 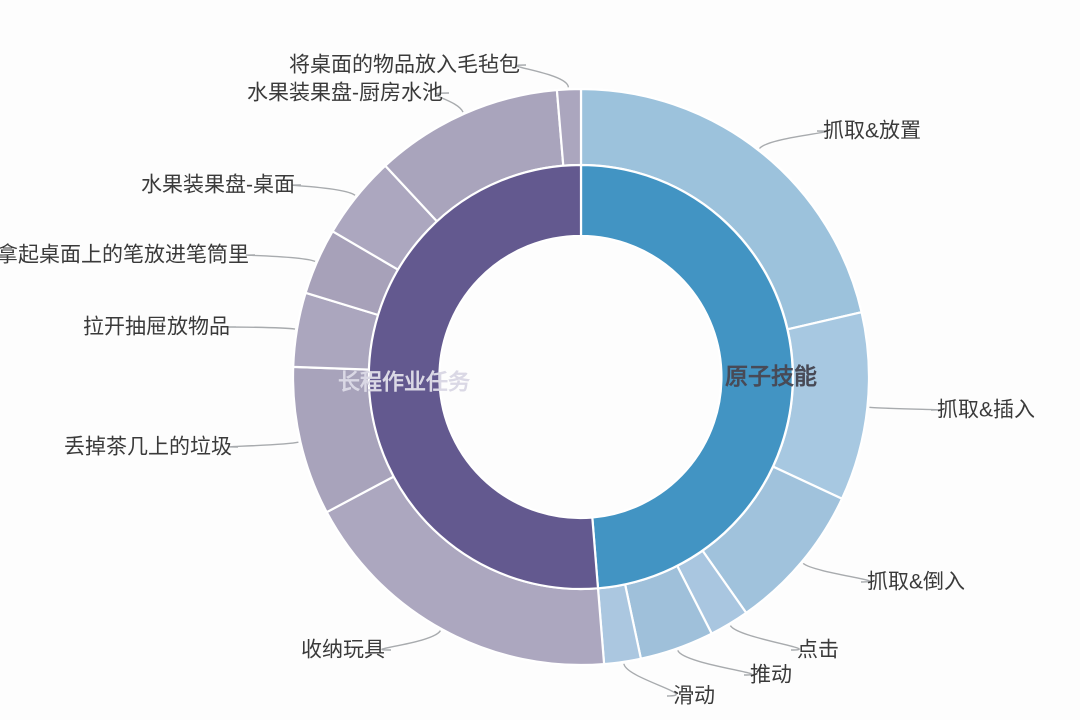 What do you see at coordinates (411, 640) in the screenshot?
I see `leader-store-toys` at bounding box center [411, 640].